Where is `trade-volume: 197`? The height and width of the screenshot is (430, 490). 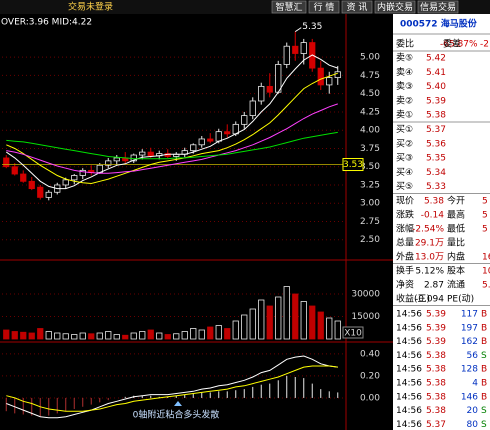
trade-volume: 197 is located at coordinates (469, 328).